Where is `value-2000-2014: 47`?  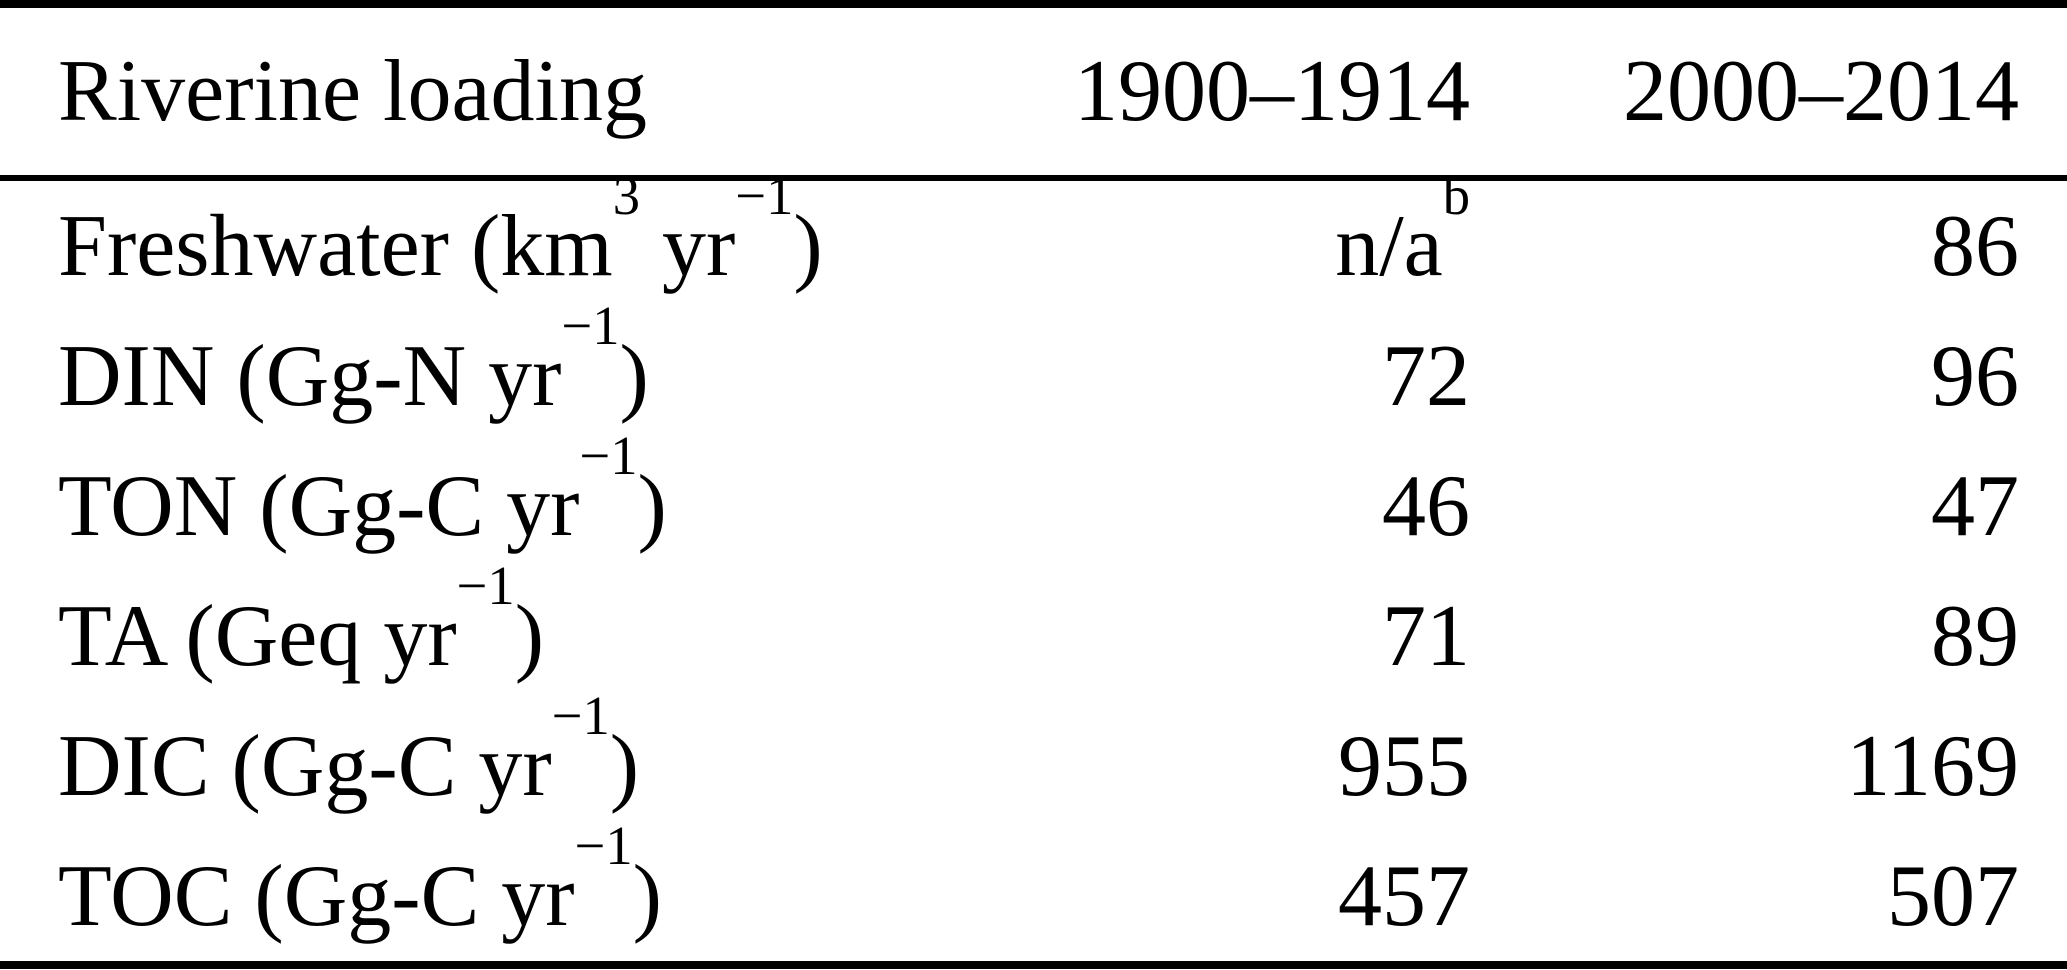
value-2000-2014: 47 is located at coordinates (1975, 506).